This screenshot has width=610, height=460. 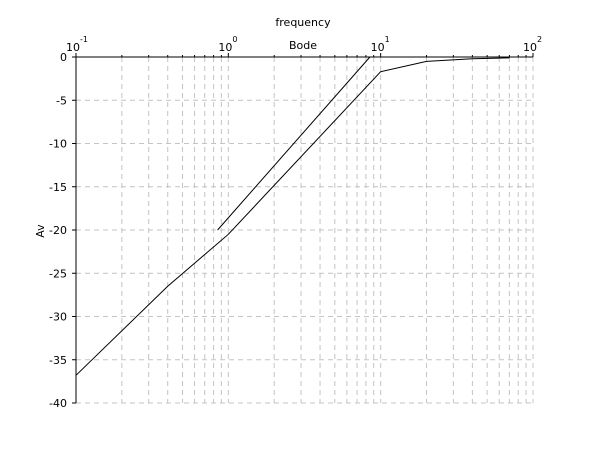 What do you see at coordinates (40, 231) in the screenshot?
I see `y-axis-label: Av` at bounding box center [40, 231].